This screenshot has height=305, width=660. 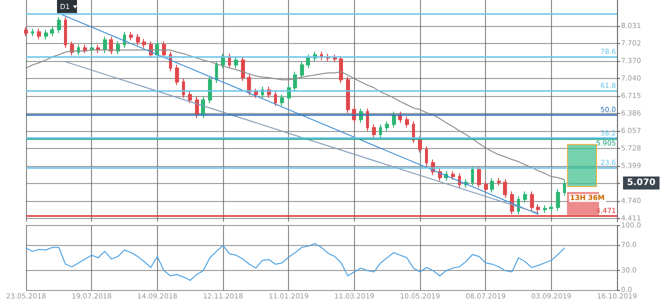 What do you see at coordinates (641, 183) in the screenshot?
I see `text: 5.070` at bounding box center [641, 183].